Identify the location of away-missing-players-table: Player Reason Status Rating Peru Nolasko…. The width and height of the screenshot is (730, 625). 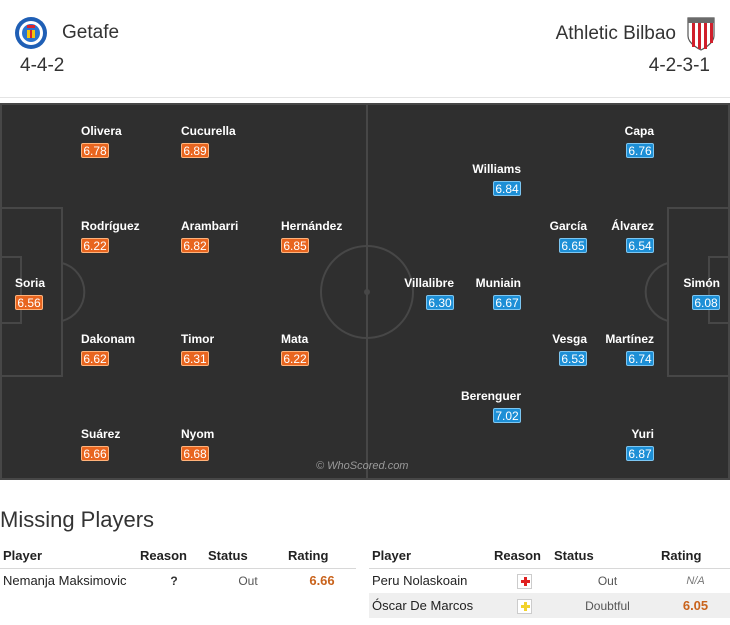
(549, 580).